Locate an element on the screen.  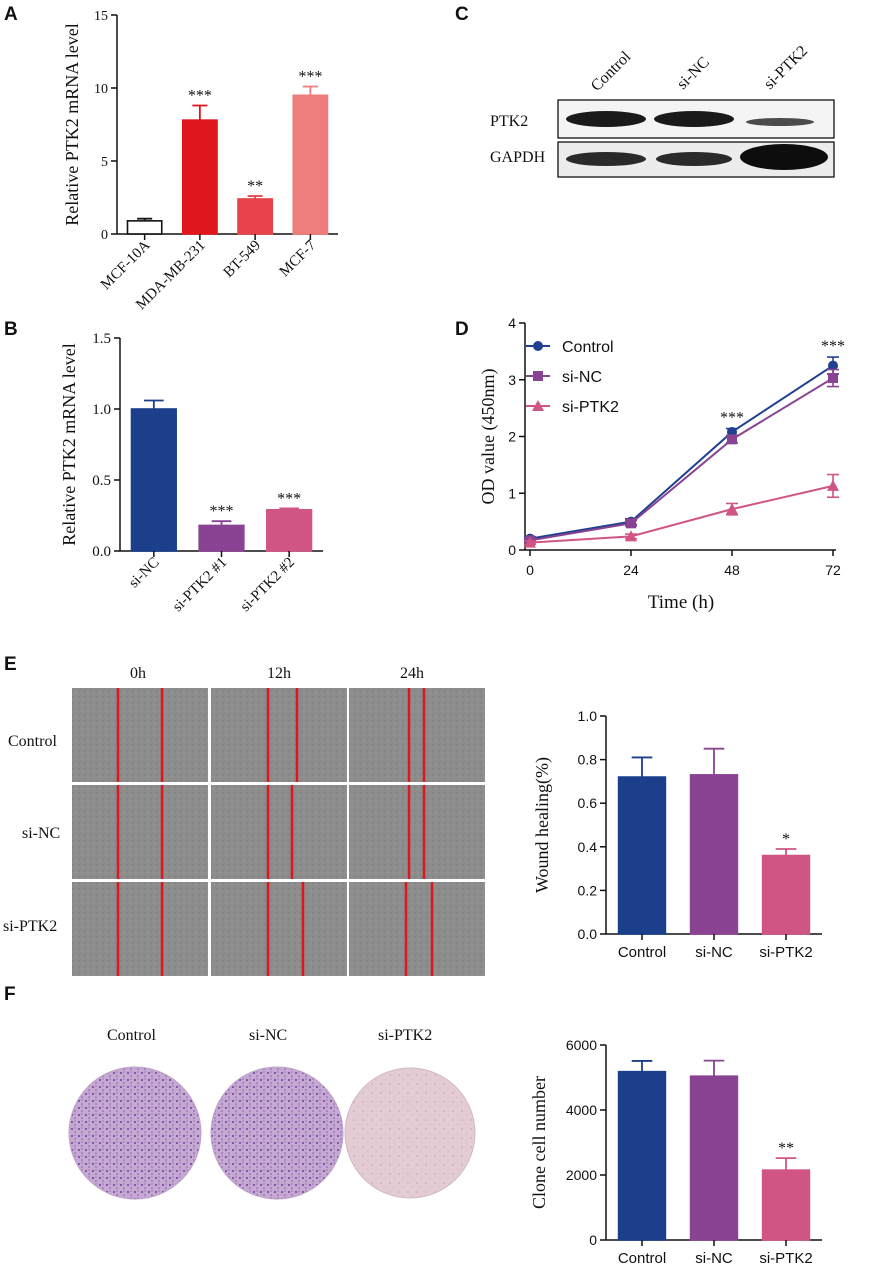
x-tick-label: 24 is located at coordinates (631, 570).